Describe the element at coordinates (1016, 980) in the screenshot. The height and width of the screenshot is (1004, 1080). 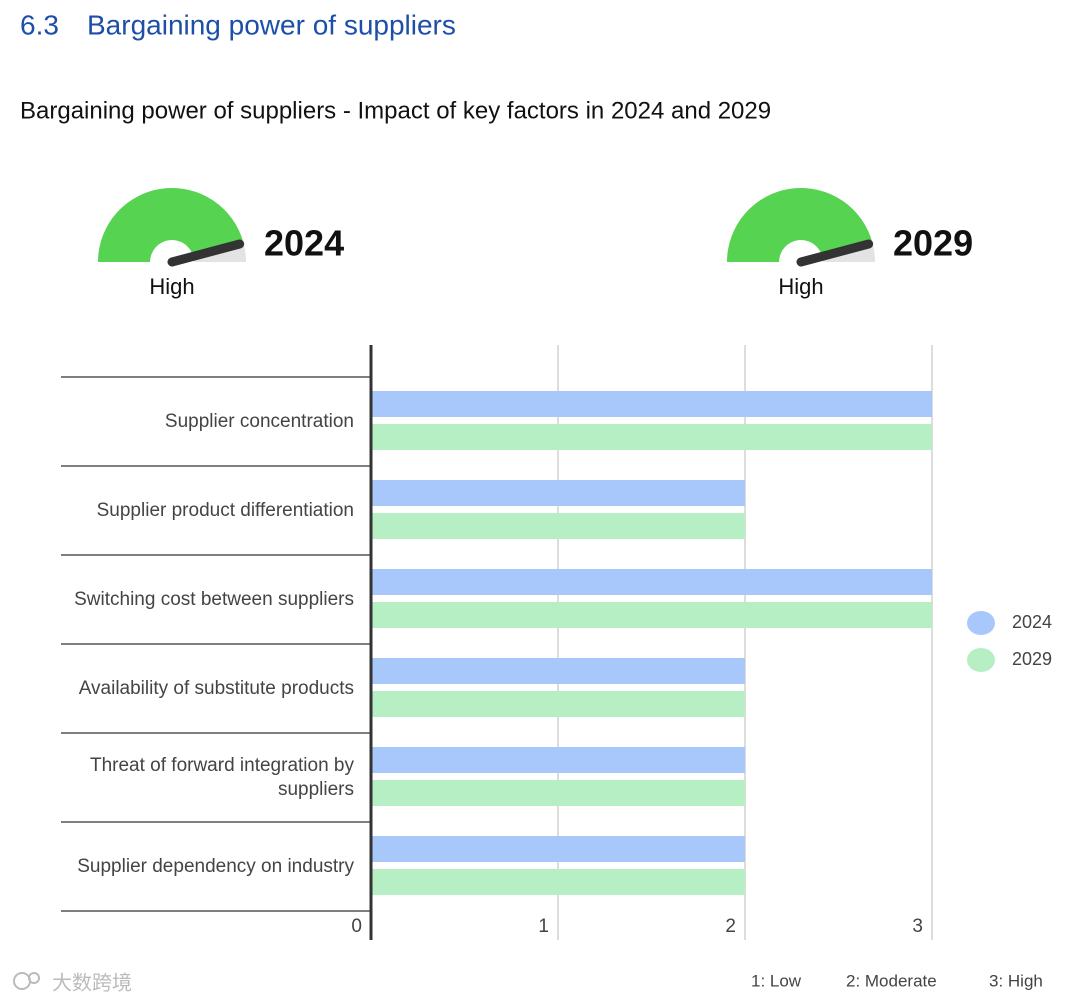
I see `scale-note: 3: High` at that location.